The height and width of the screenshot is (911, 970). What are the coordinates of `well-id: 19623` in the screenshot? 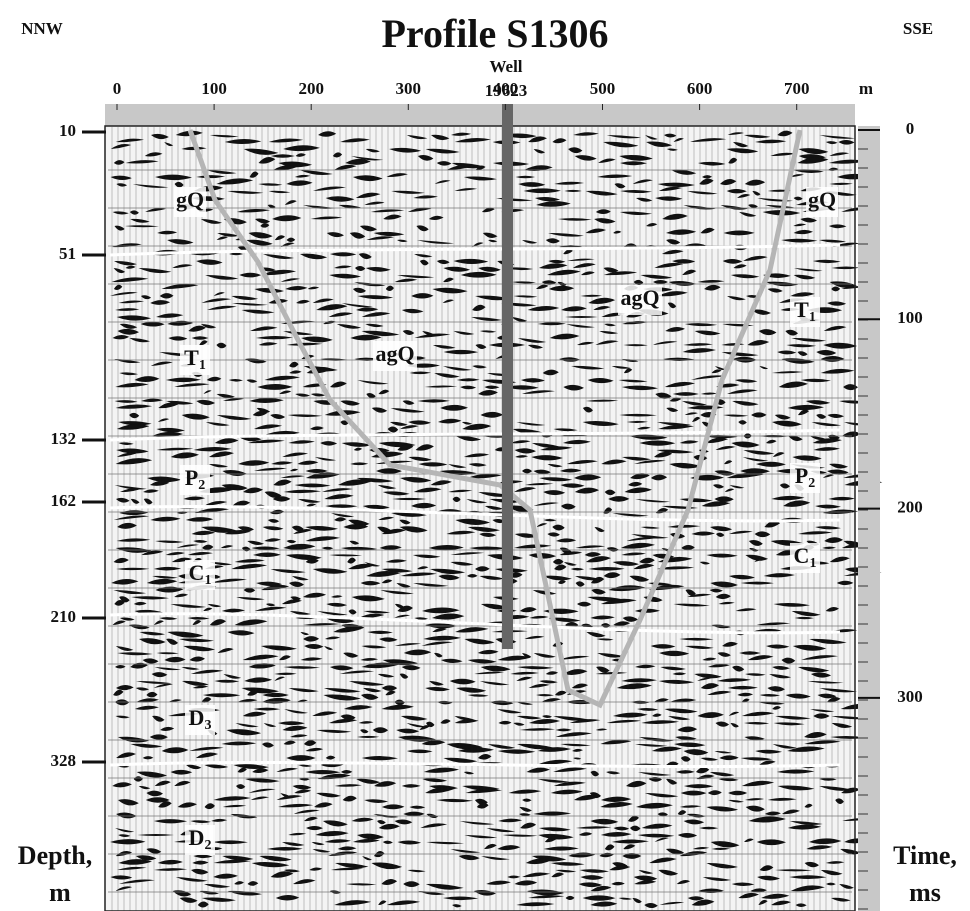 It's located at (506, 90).